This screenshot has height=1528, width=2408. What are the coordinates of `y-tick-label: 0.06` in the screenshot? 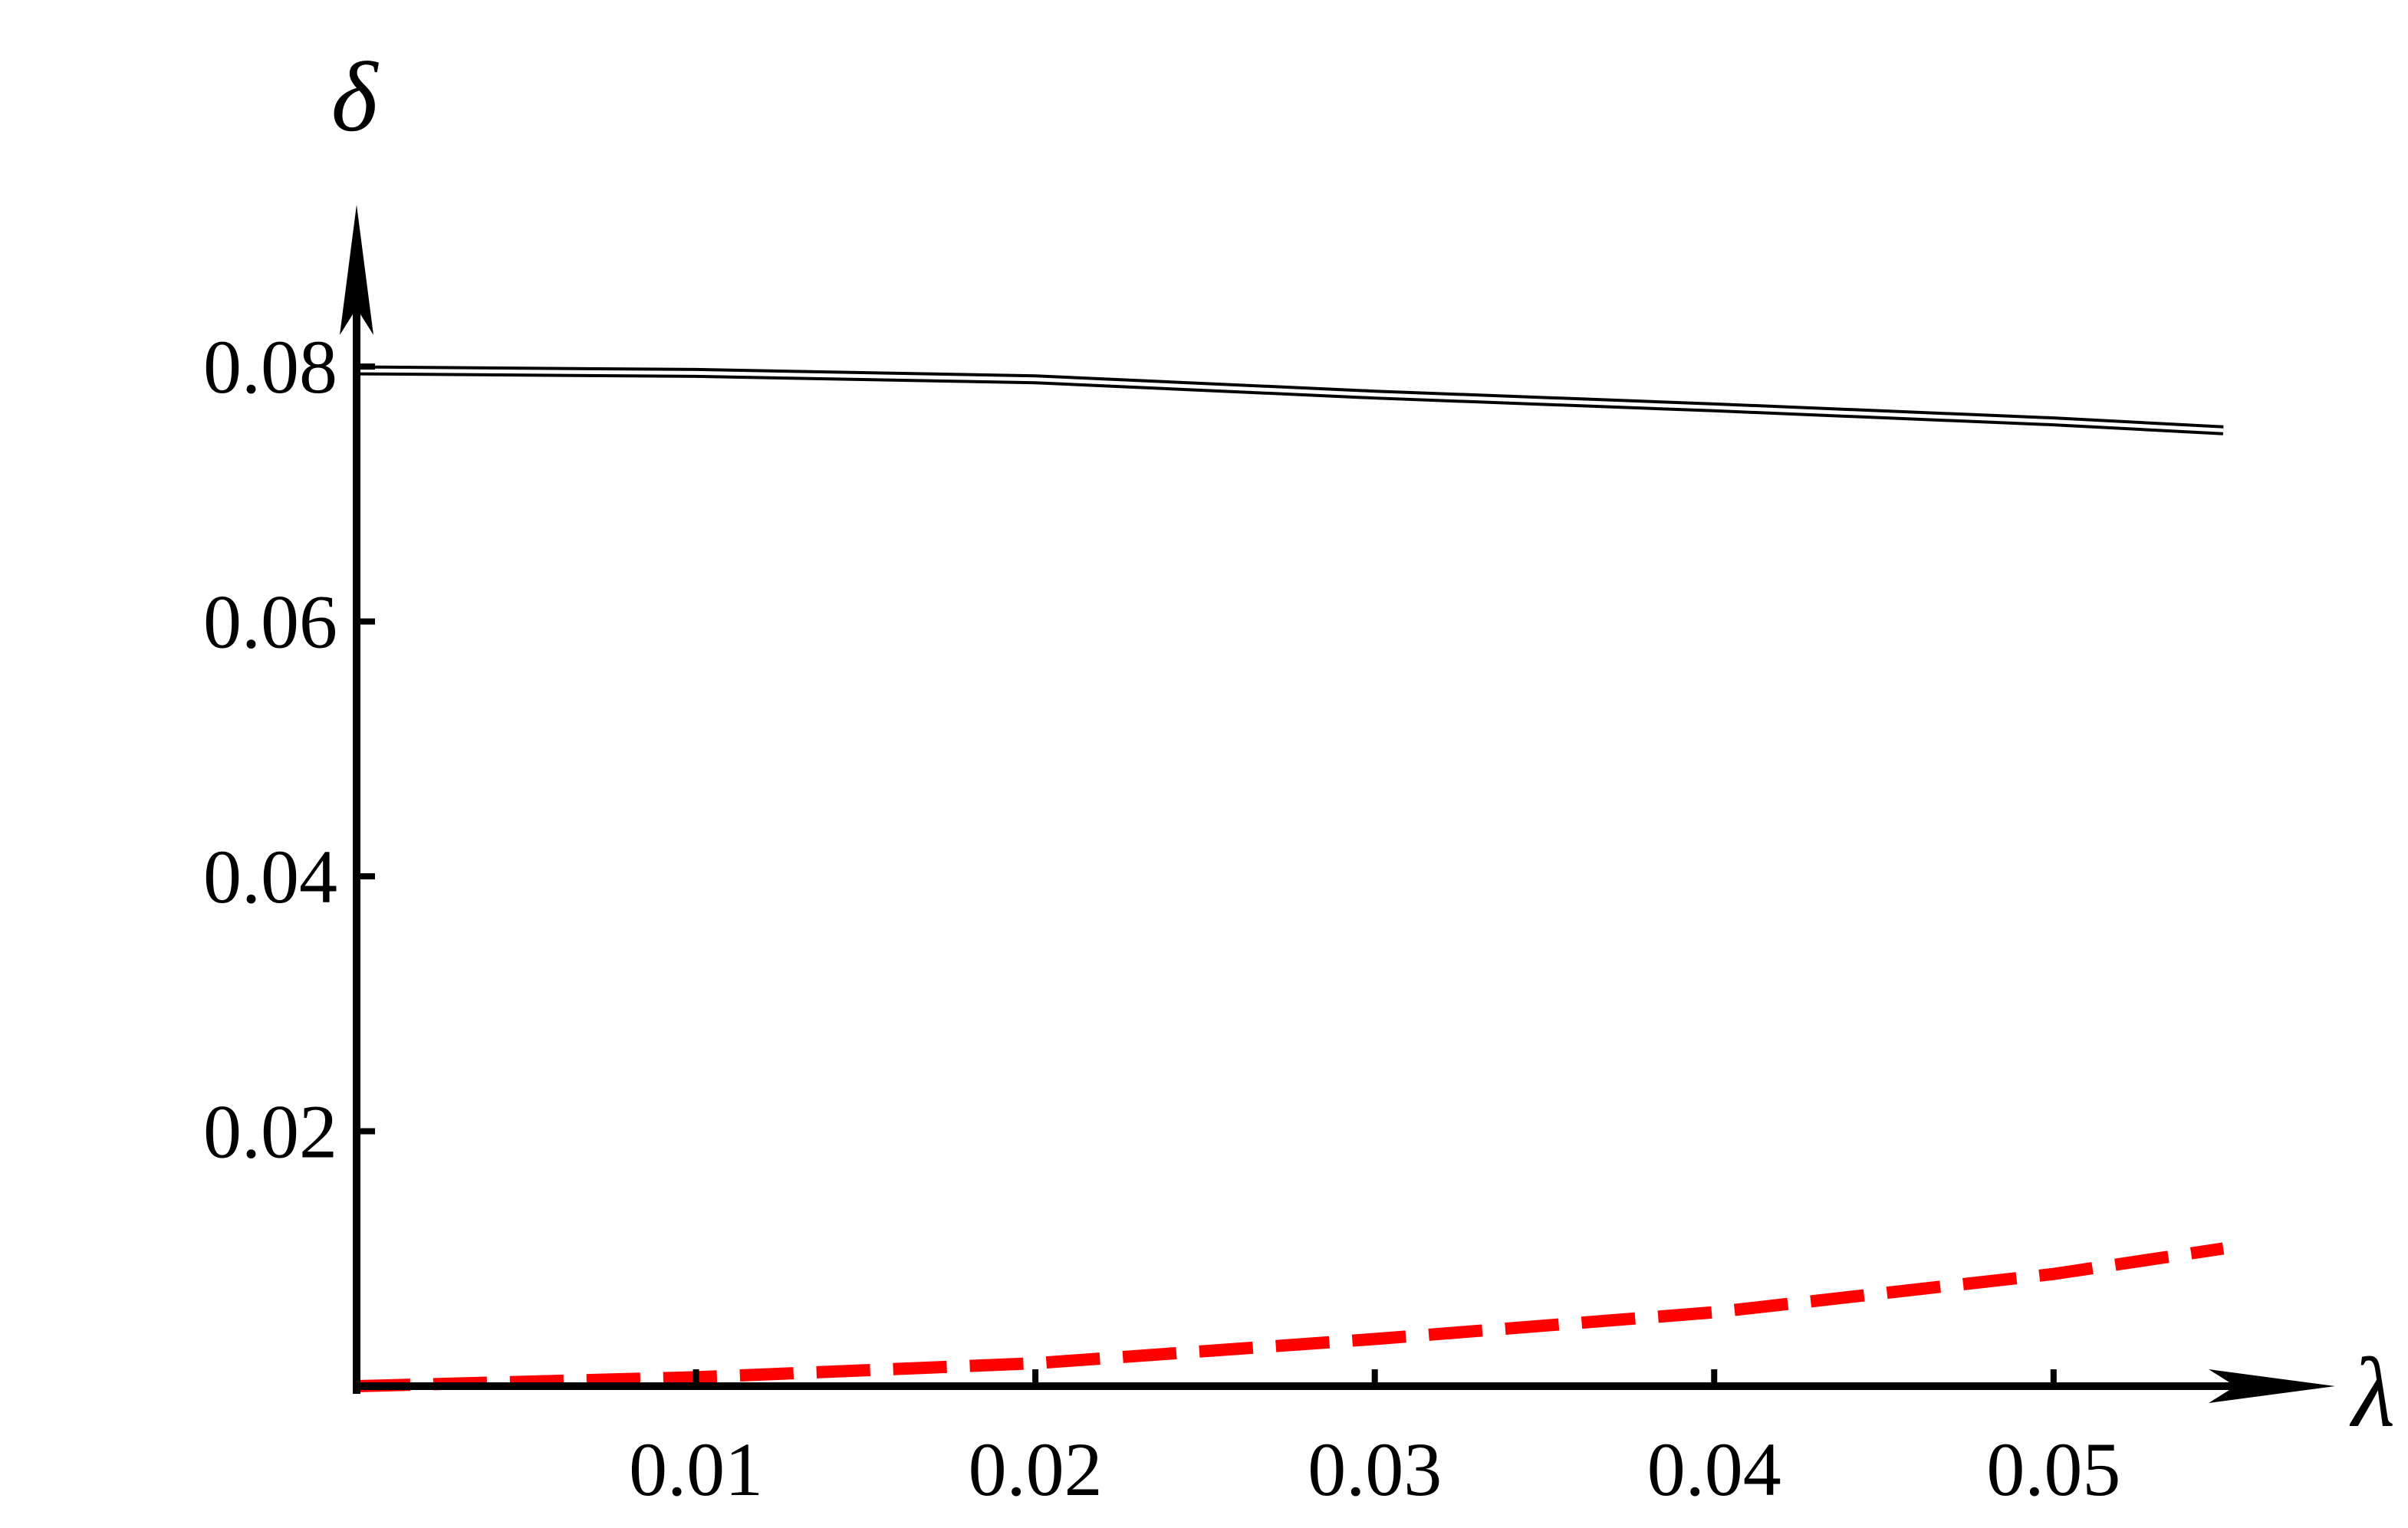 It's located at (270, 622).